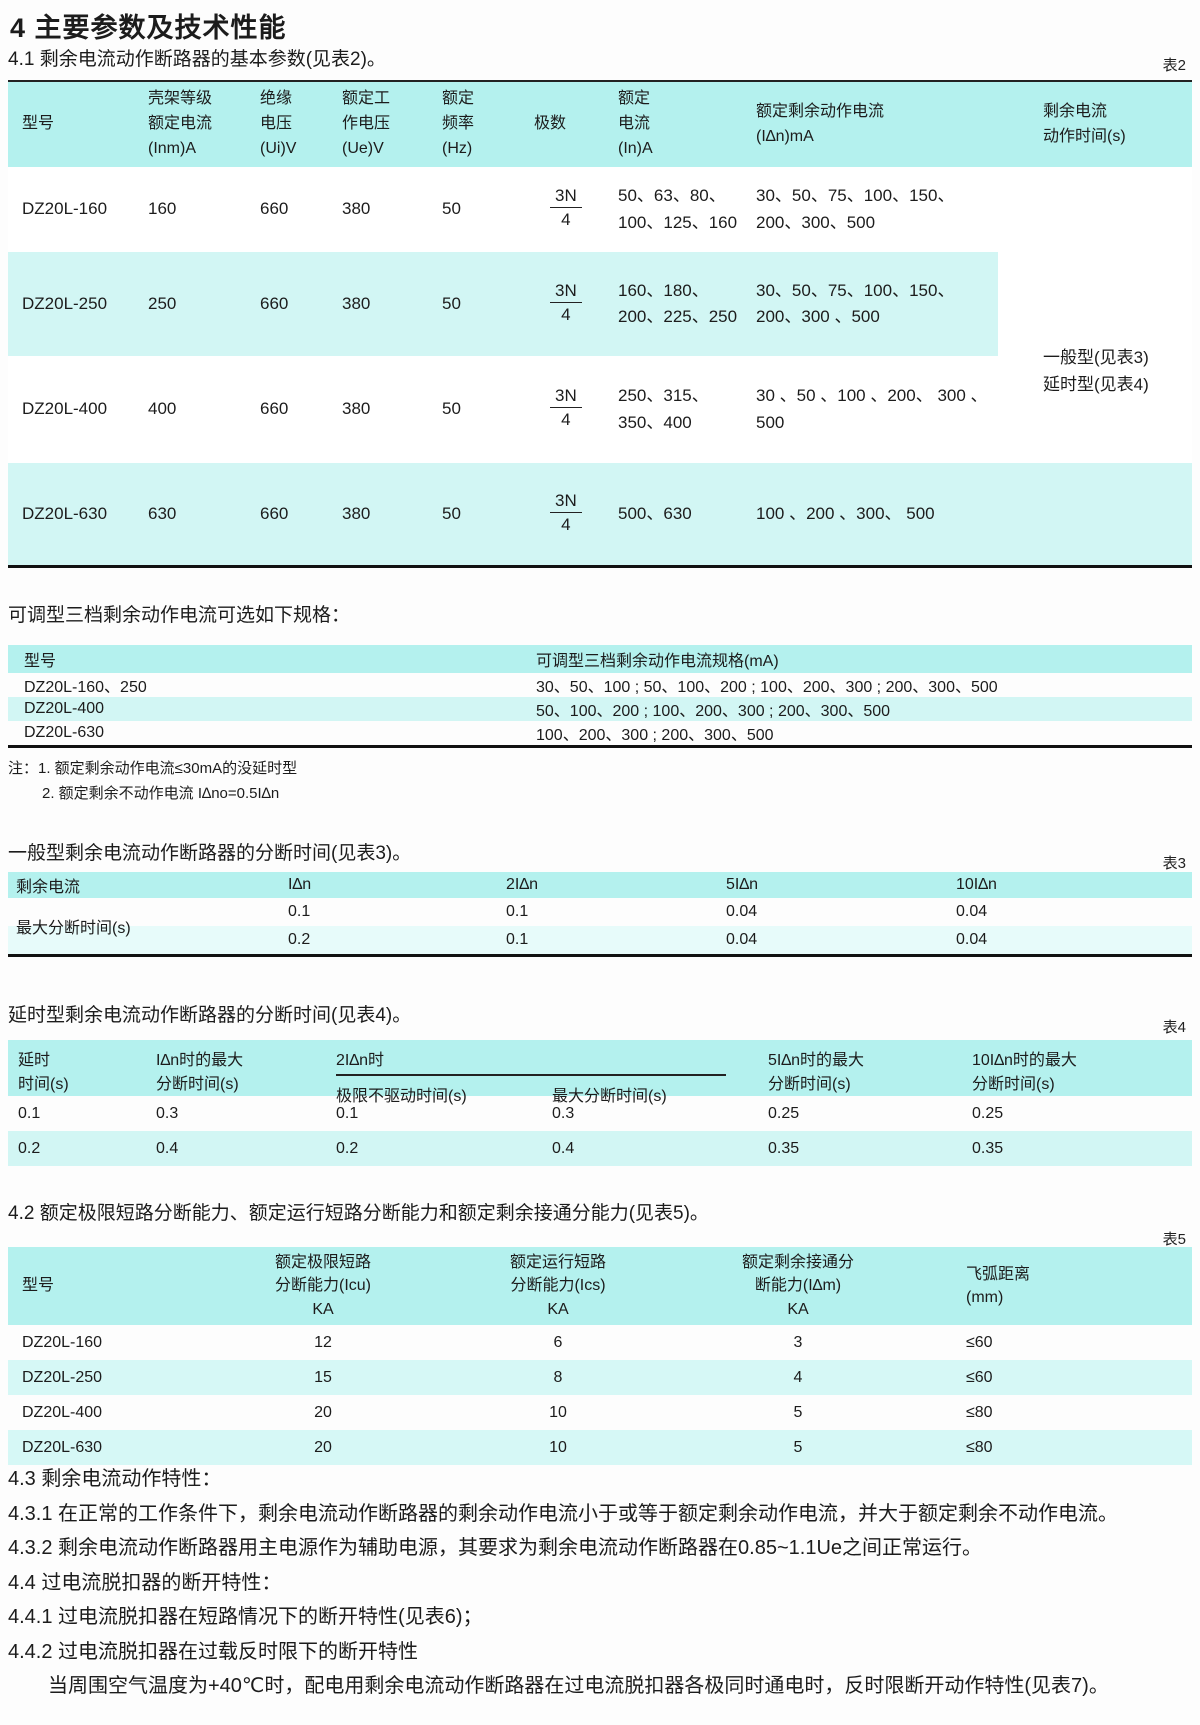 The width and height of the screenshot is (1200, 1725). What do you see at coordinates (200, 1060) in the screenshot?
I see `header-line: I∆n时的最大` at bounding box center [200, 1060].